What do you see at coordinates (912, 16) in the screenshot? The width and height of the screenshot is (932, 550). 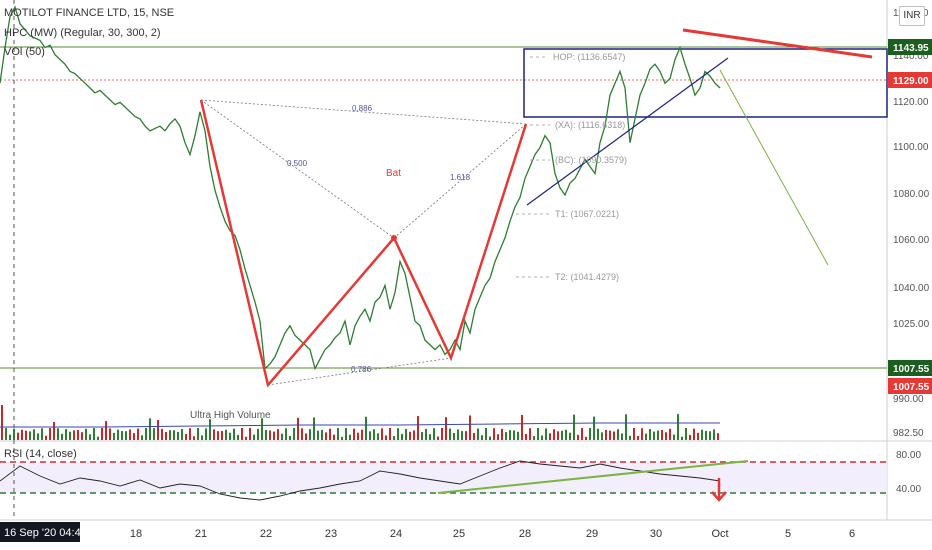 I see `currency-button: INR` at bounding box center [912, 16].